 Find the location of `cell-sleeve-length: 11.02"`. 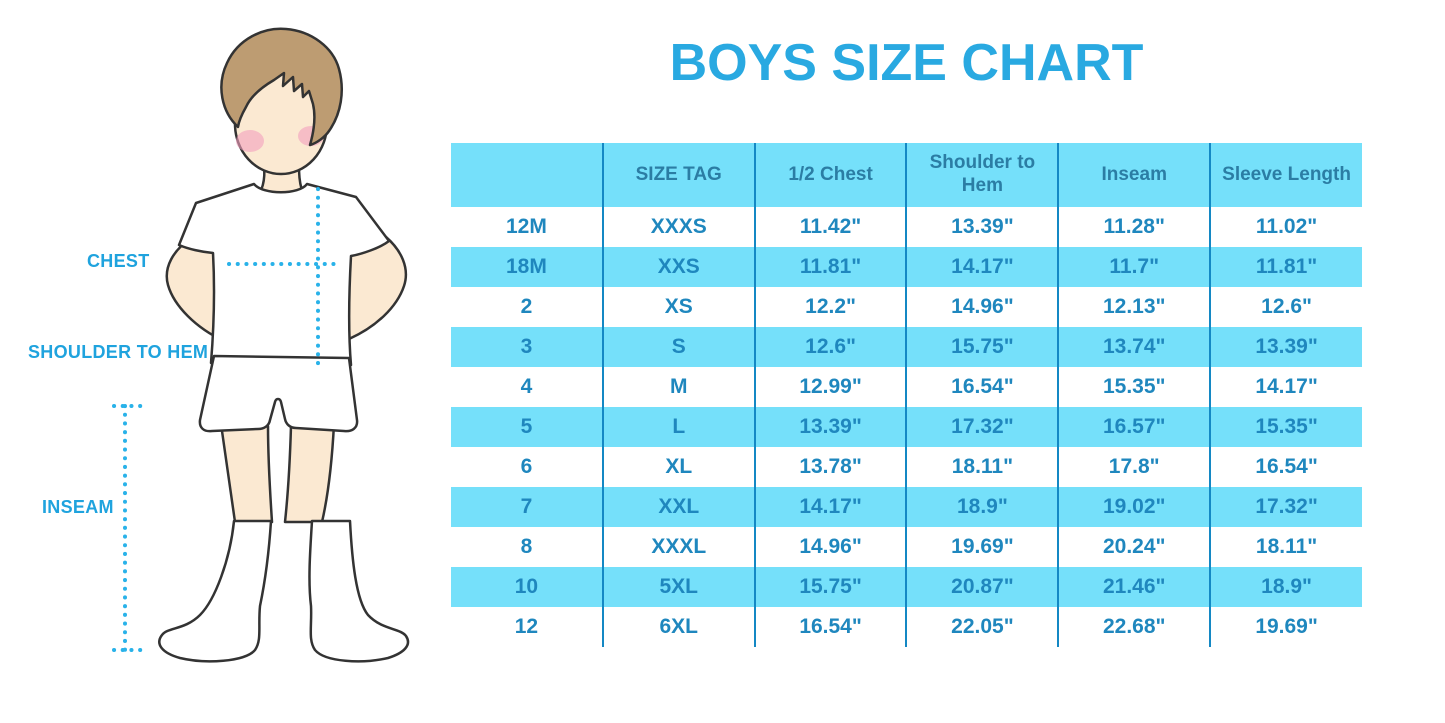

cell-sleeve-length: 11.02" is located at coordinates (1285, 227).